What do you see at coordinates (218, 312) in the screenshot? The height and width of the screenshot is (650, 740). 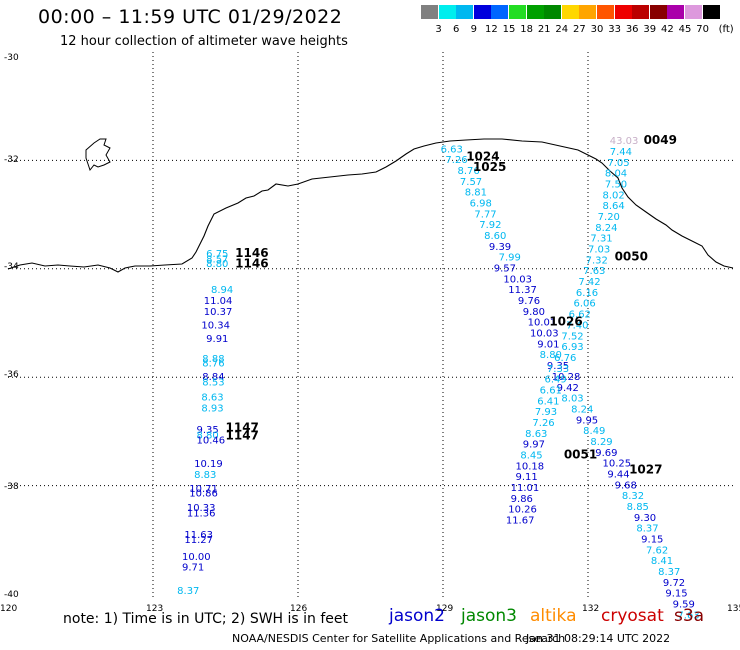 I see `wave-height-value: 10.37` at bounding box center [218, 312].